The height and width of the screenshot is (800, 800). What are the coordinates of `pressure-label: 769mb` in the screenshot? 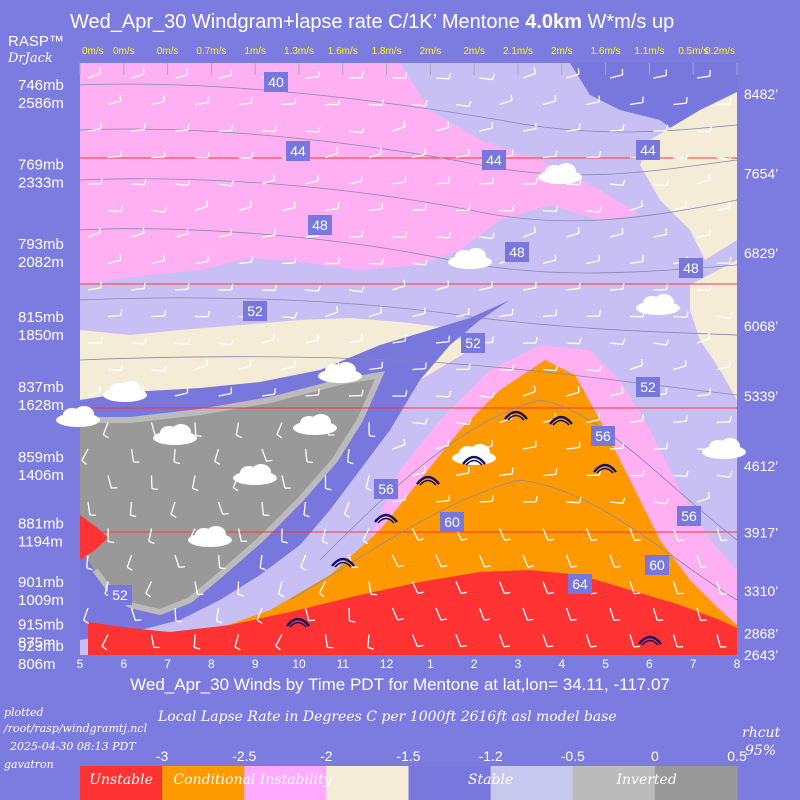 It's located at (41, 165).